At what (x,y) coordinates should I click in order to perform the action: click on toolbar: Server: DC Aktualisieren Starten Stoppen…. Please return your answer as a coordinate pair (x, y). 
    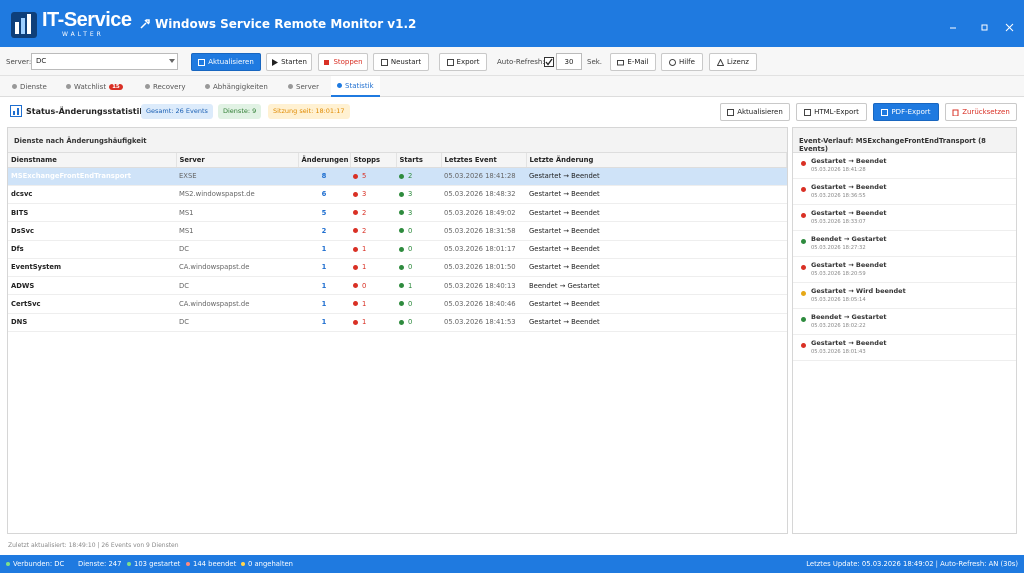
    Looking at the image, I should click on (512, 61).